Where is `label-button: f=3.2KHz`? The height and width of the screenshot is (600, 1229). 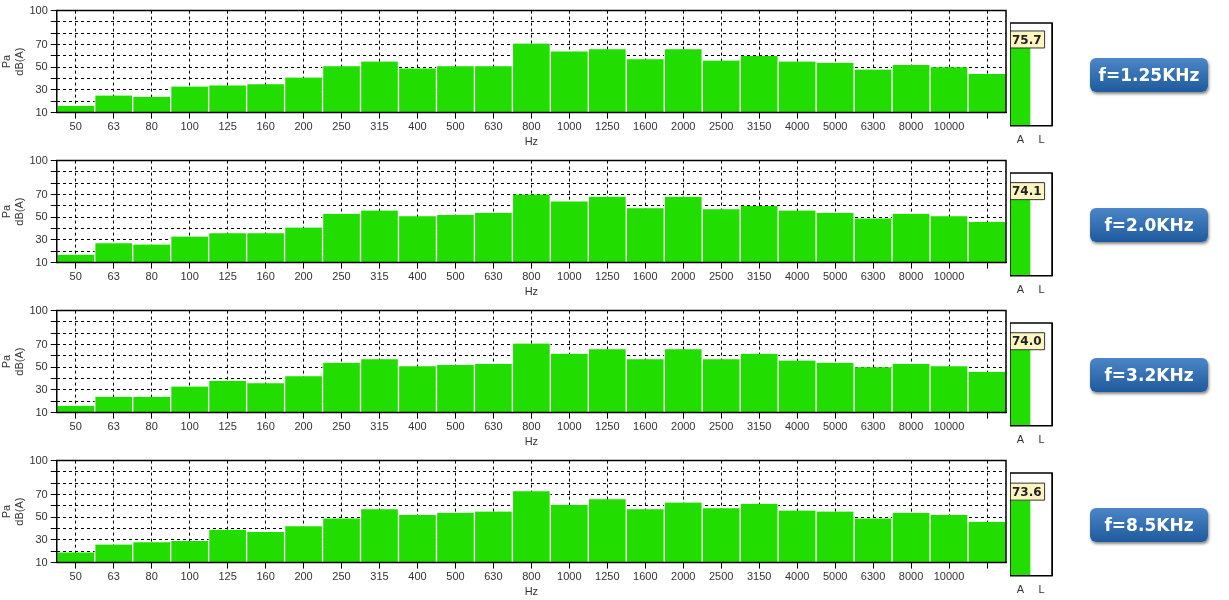 label-button: f=3.2KHz is located at coordinates (1149, 375).